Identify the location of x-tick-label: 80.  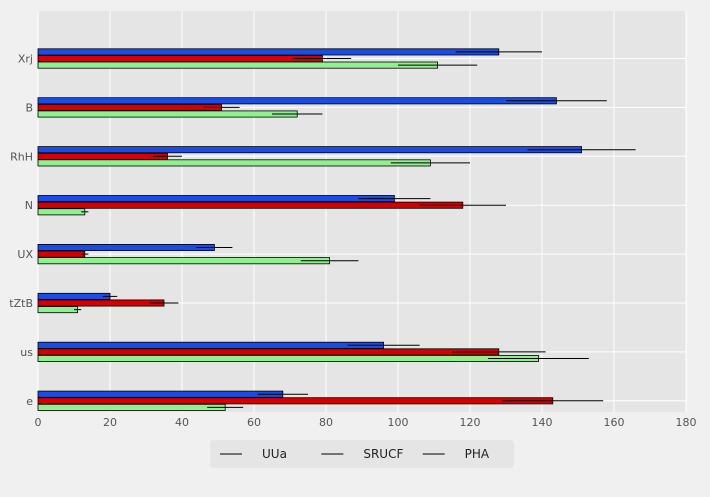
(326, 422).